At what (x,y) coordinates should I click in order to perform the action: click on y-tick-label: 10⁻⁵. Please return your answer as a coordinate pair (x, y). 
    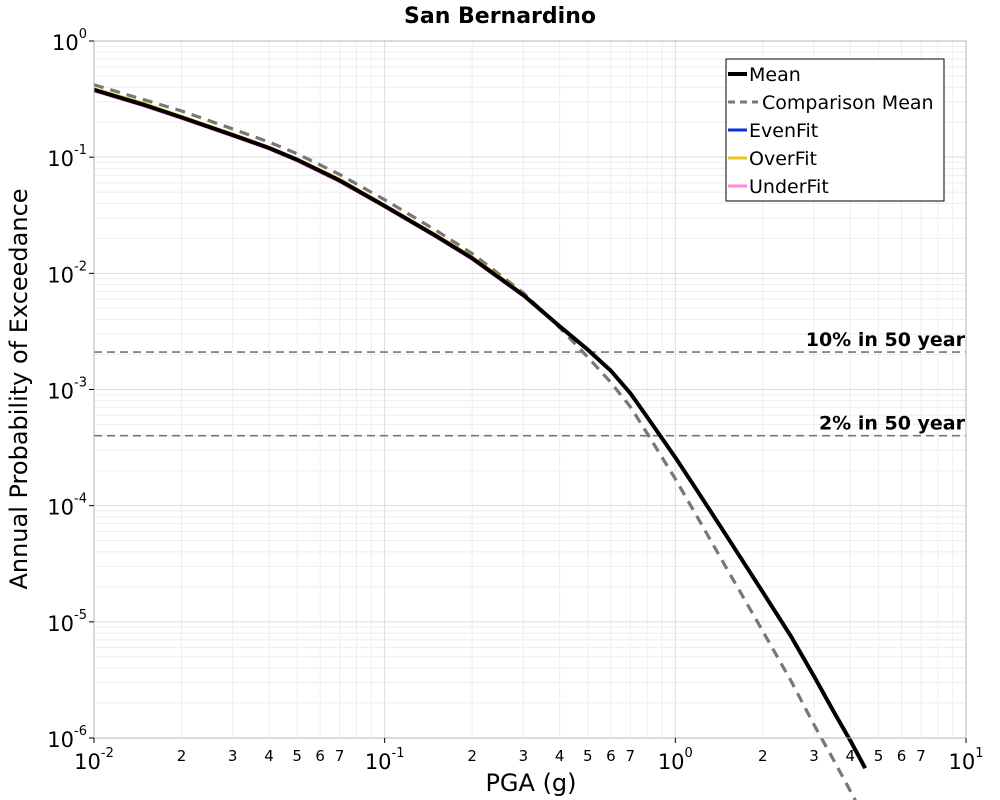
    Looking at the image, I should click on (67, 622).